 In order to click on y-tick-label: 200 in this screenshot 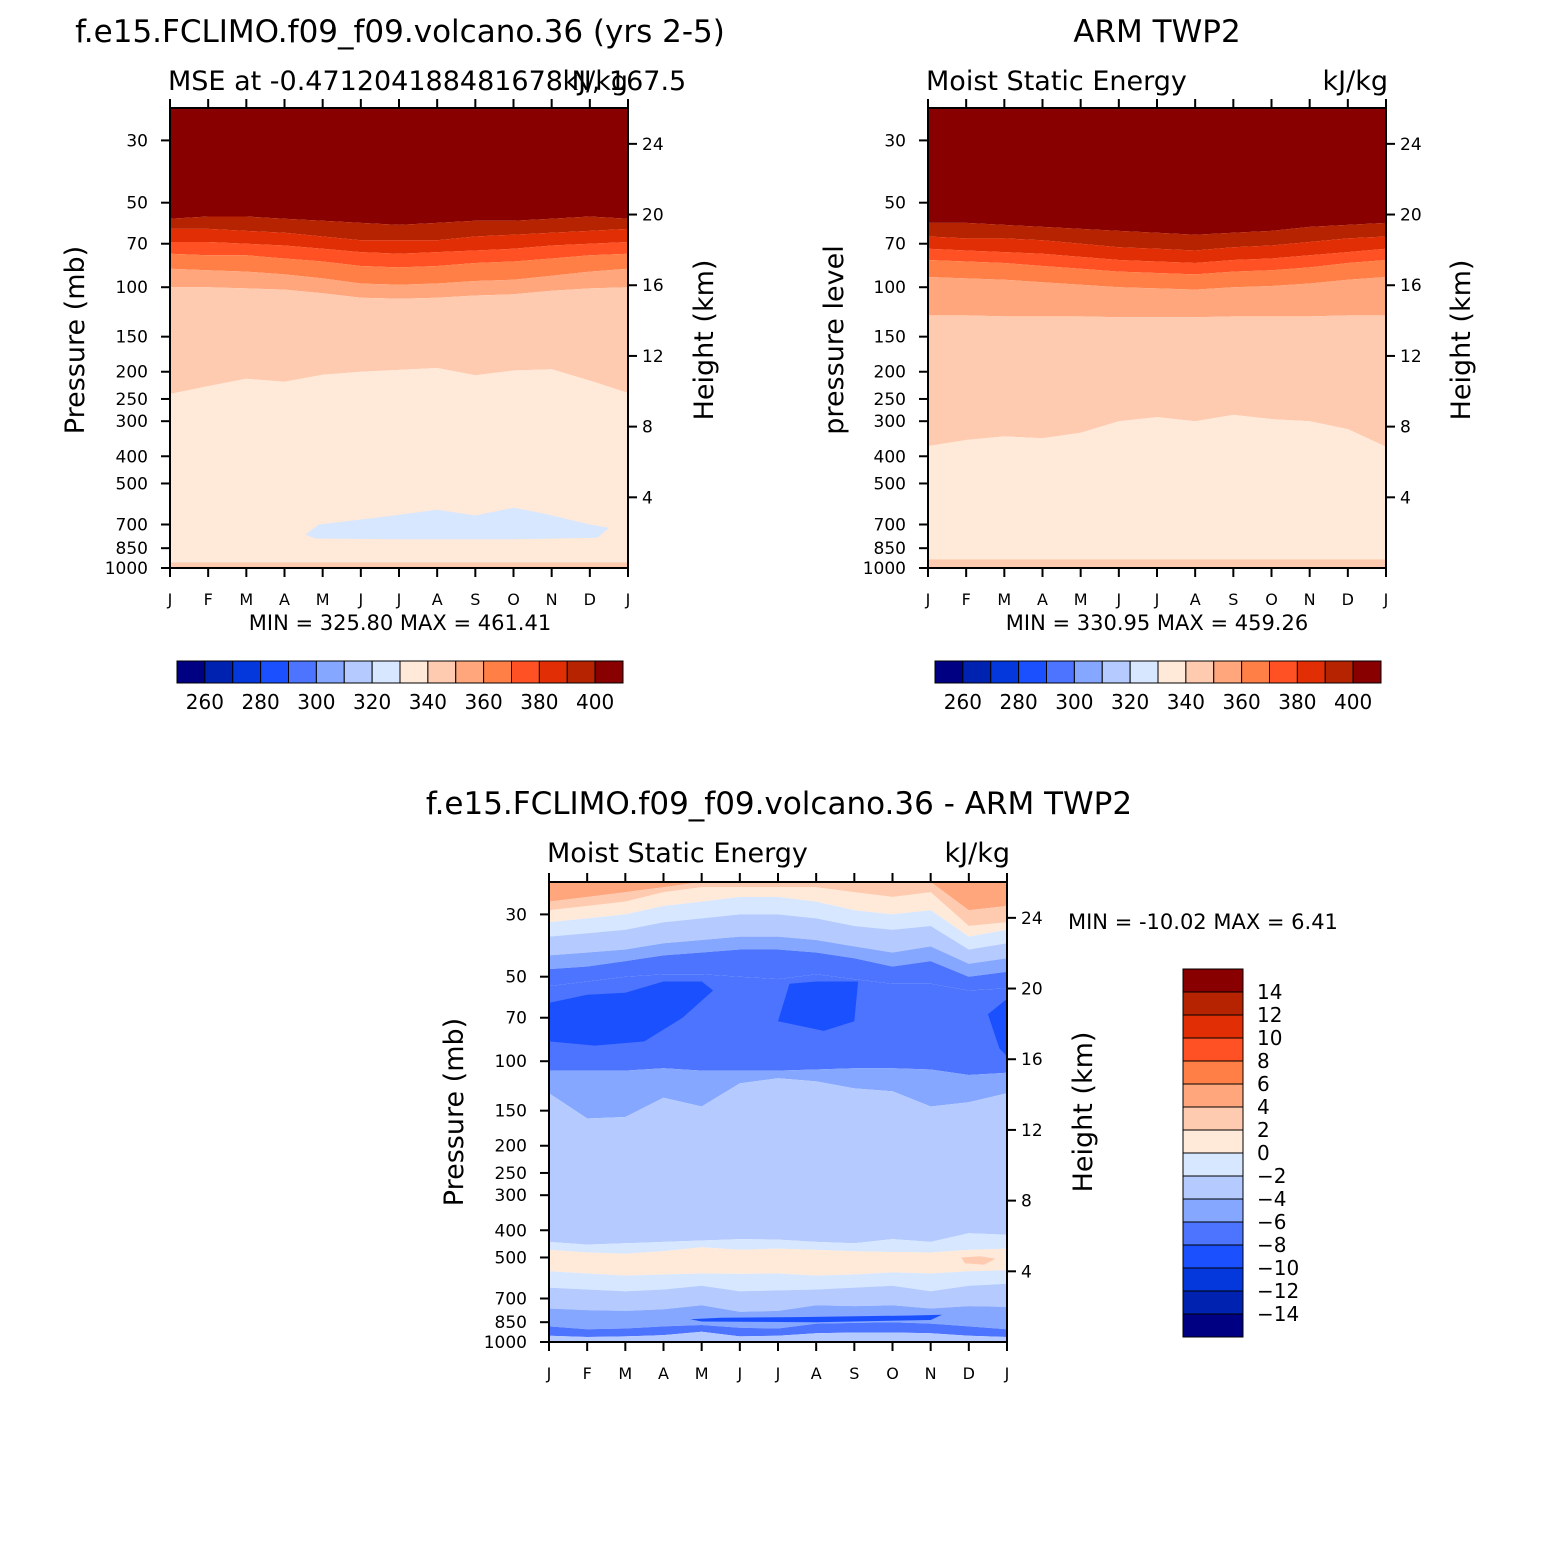, I will do `click(890, 373)`.